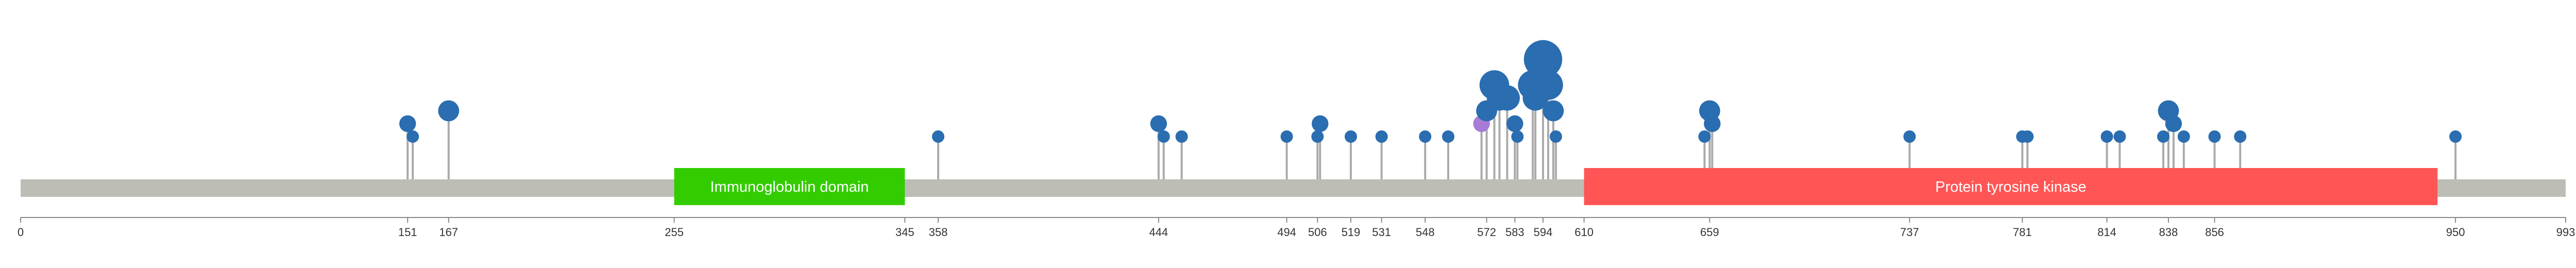 The height and width of the screenshot is (268, 2576). What do you see at coordinates (1351, 232) in the screenshot?
I see `axis-tick-label: 519` at bounding box center [1351, 232].